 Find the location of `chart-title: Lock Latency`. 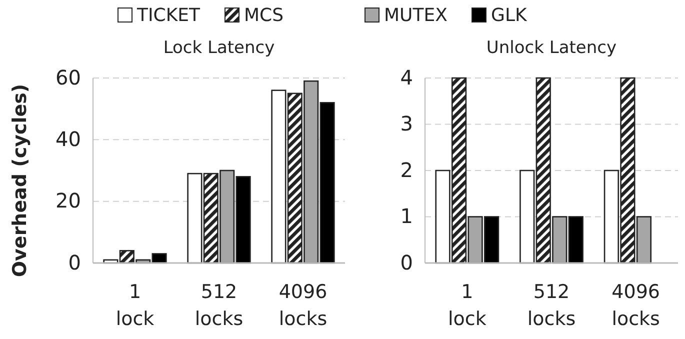

chart-title: Lock Latency is located at coordinates (219, 48).